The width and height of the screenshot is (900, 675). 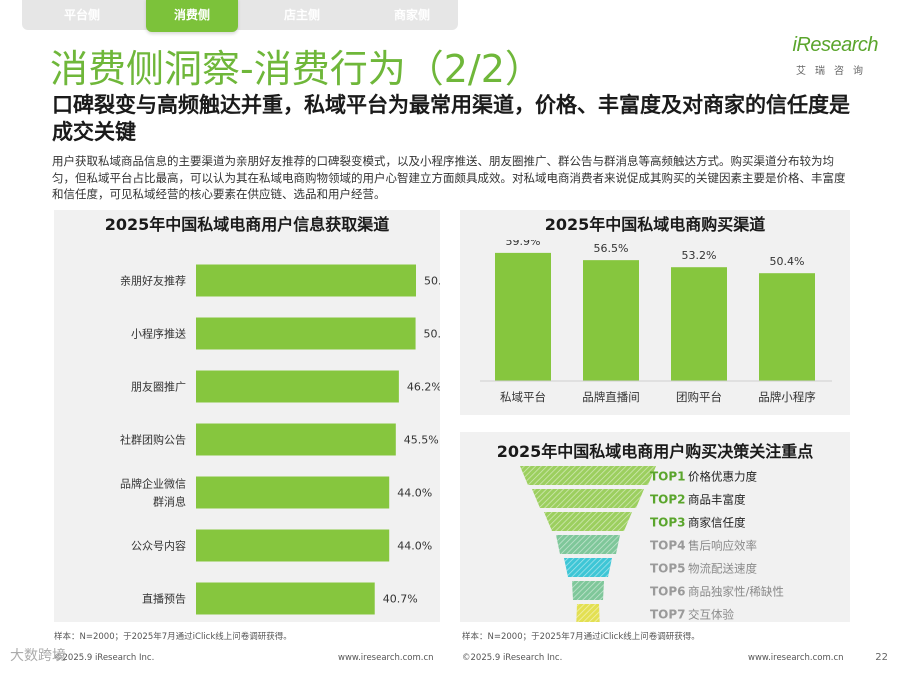 I want to click on info-value-label-2: 46.2%, so click(x=423, y=387).